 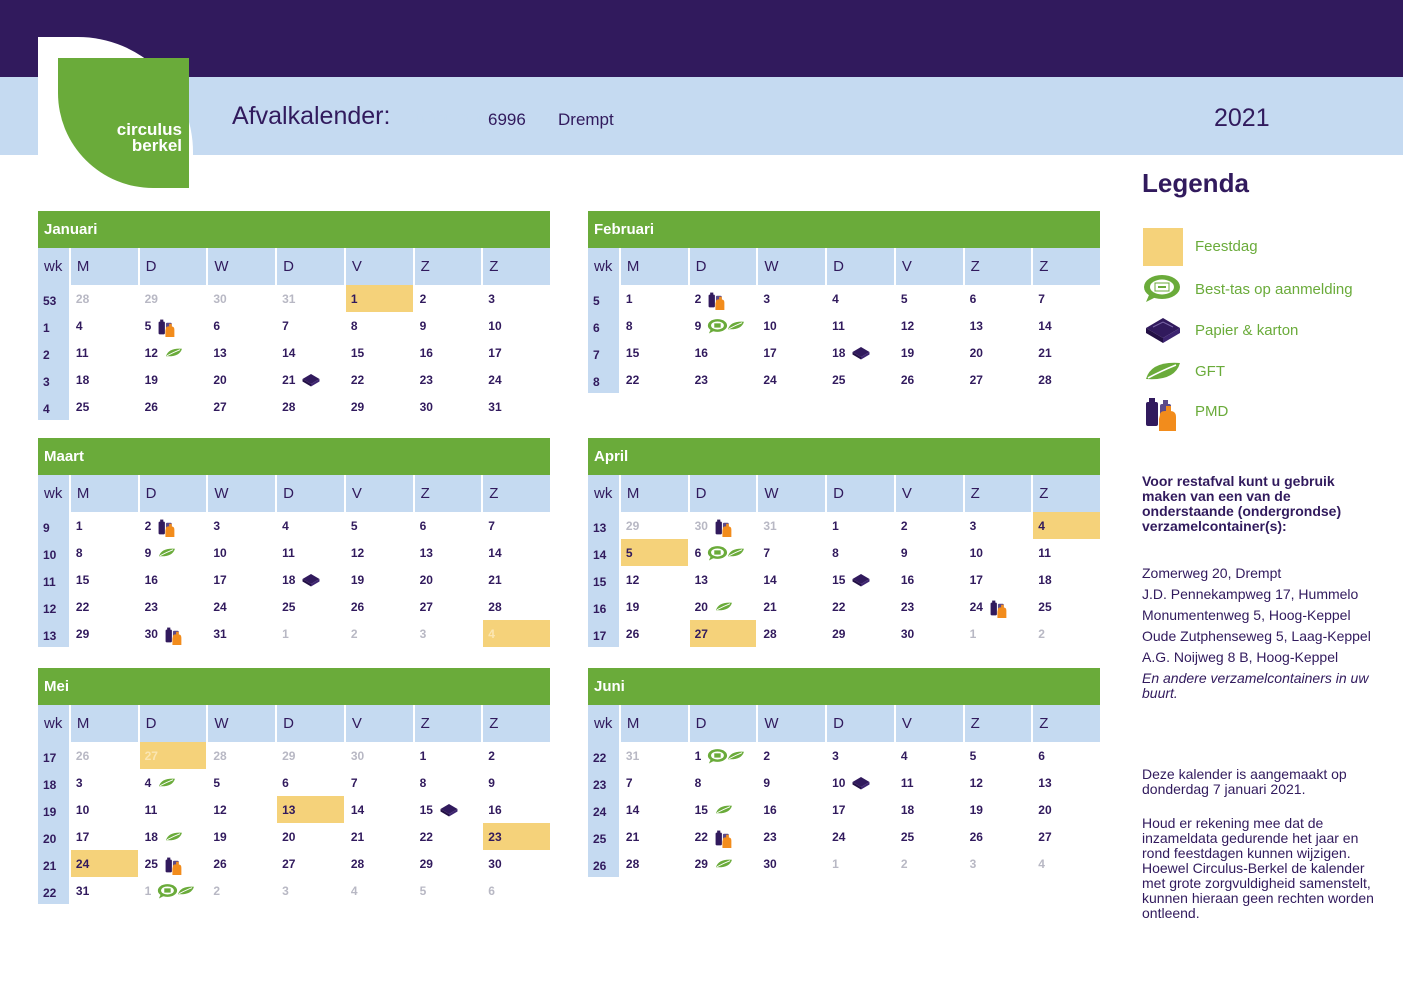 I want to click on day-number: 21, so click(x=357, y=837).